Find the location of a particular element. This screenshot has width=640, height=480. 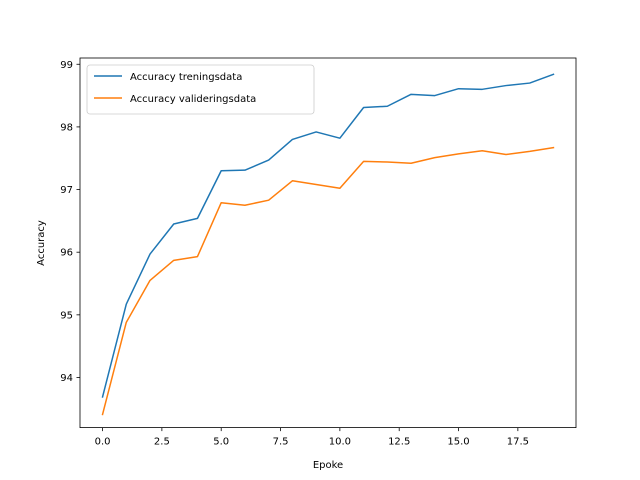

y-axis-label: Accuracy is located at coordinates (41, 243).